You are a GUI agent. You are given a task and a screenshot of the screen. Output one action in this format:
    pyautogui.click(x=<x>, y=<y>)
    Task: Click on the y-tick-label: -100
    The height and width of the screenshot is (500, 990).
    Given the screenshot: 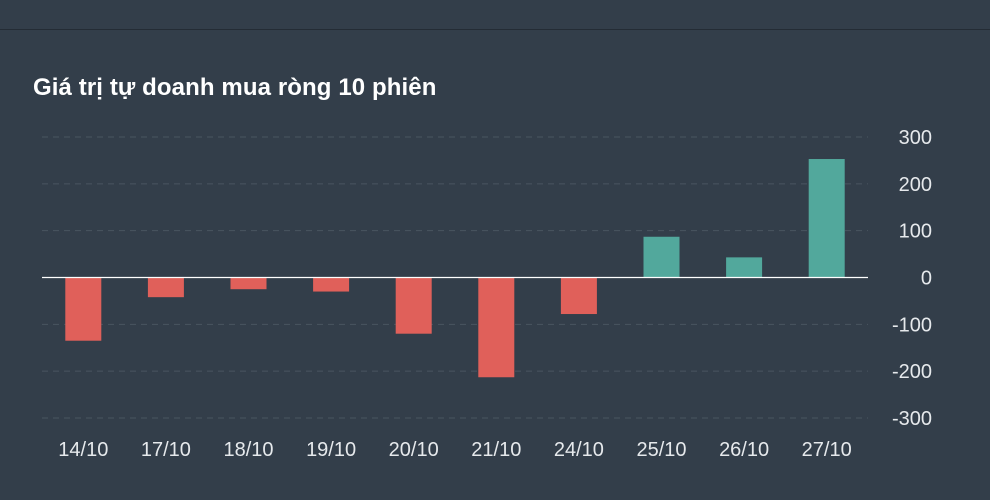 What is the action you would take?
    pyautogui.click(x=912, y=325)
    